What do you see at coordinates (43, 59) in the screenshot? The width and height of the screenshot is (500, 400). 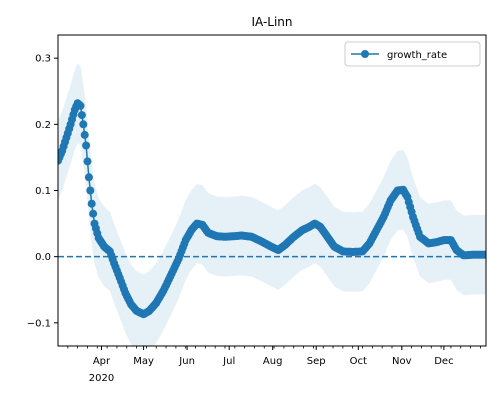 I see `y-tick-label: 0.3` at bounding box center [43, 59].